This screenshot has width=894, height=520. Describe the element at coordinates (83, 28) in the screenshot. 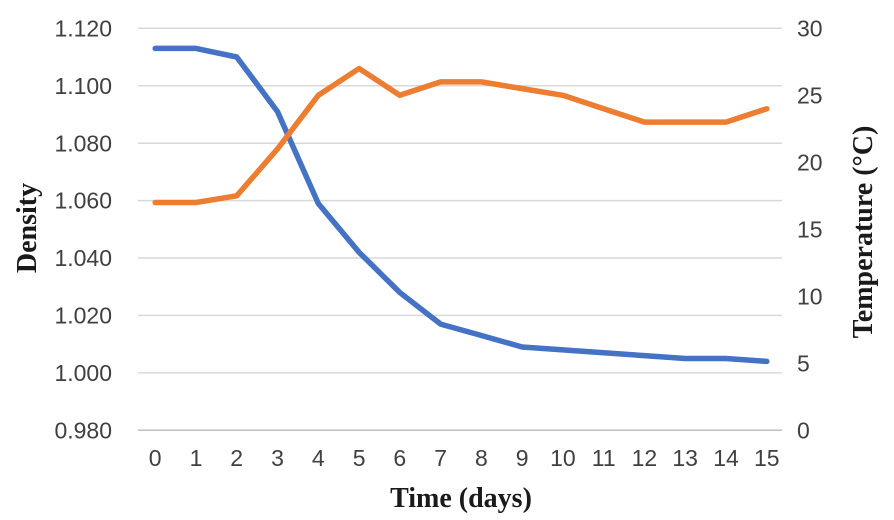

I see `left-axis-tick-label: 1.120` at that location.